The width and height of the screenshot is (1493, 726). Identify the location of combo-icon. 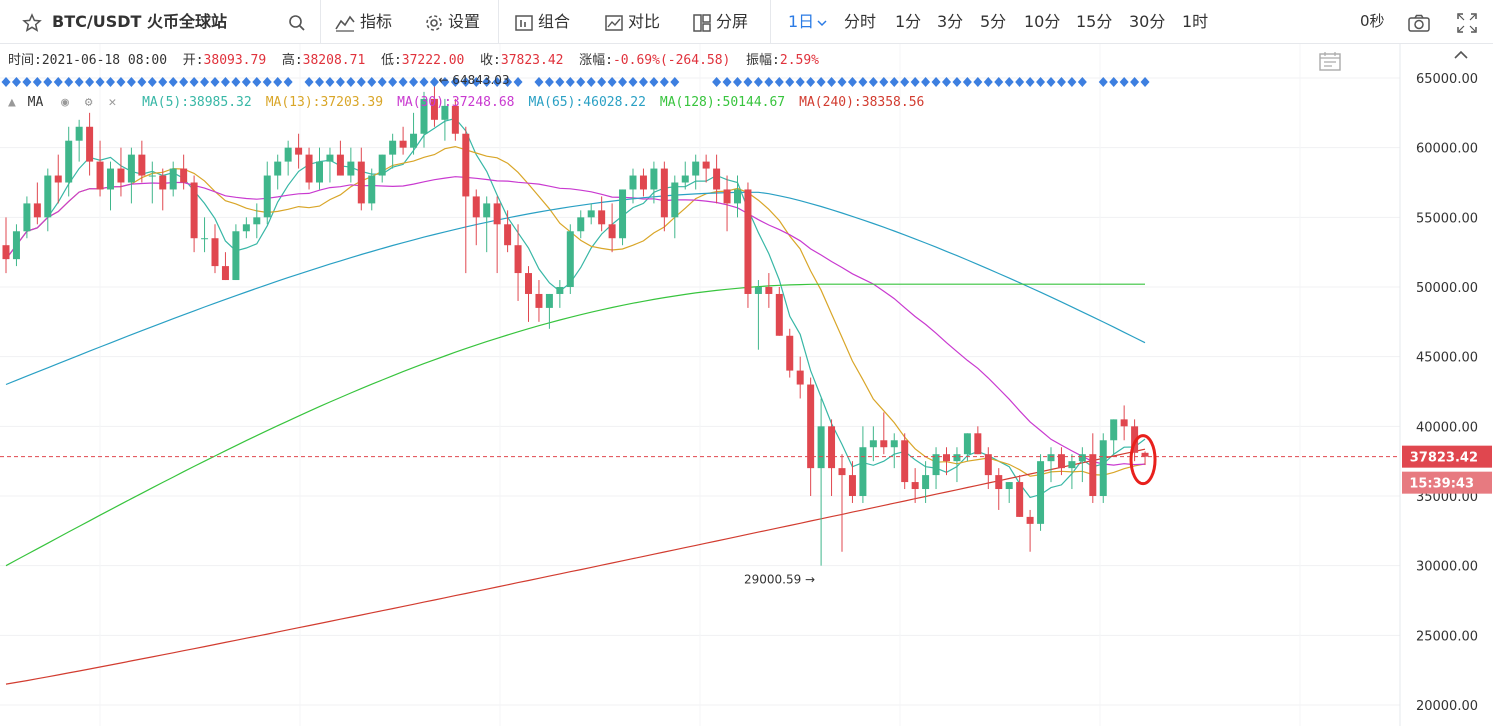
(524, 22).